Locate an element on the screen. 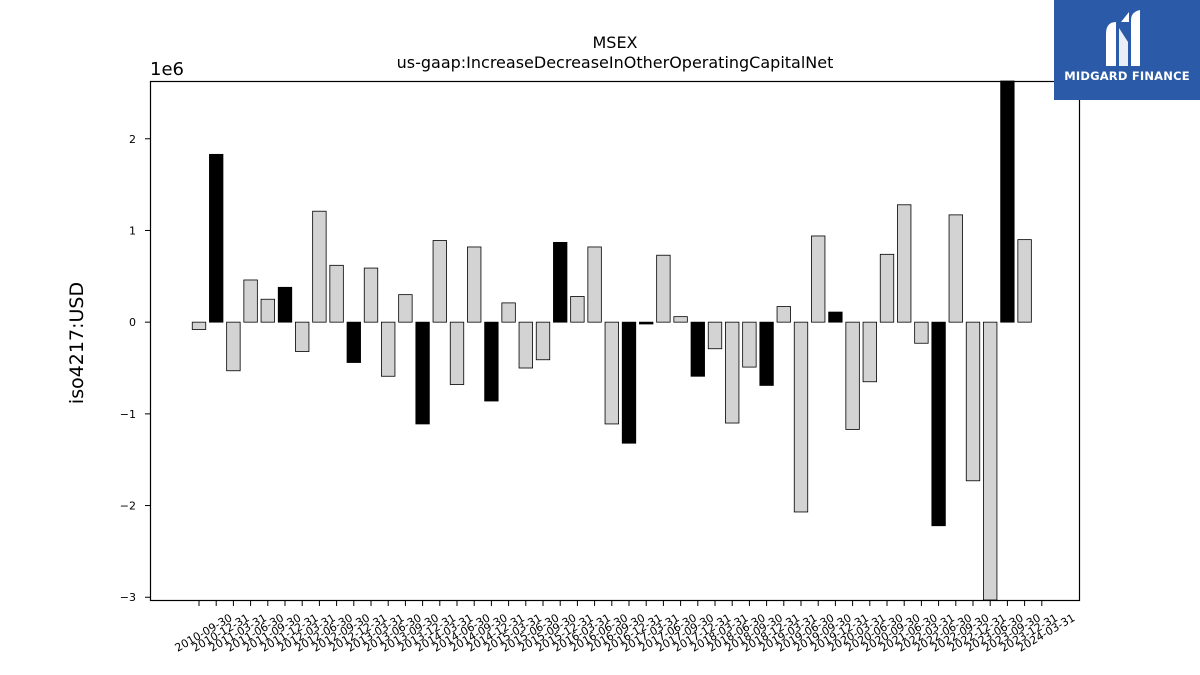 This screenshot has height=675, width=1200. brand-name: MIDGARD FINANCE is located at coordinates (1127, 76).